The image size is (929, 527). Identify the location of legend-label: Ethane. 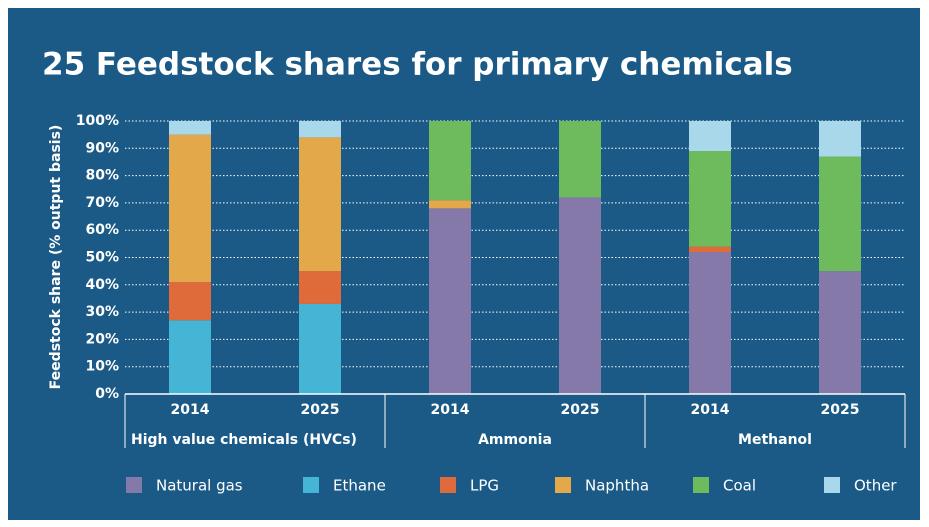
(359, 486).